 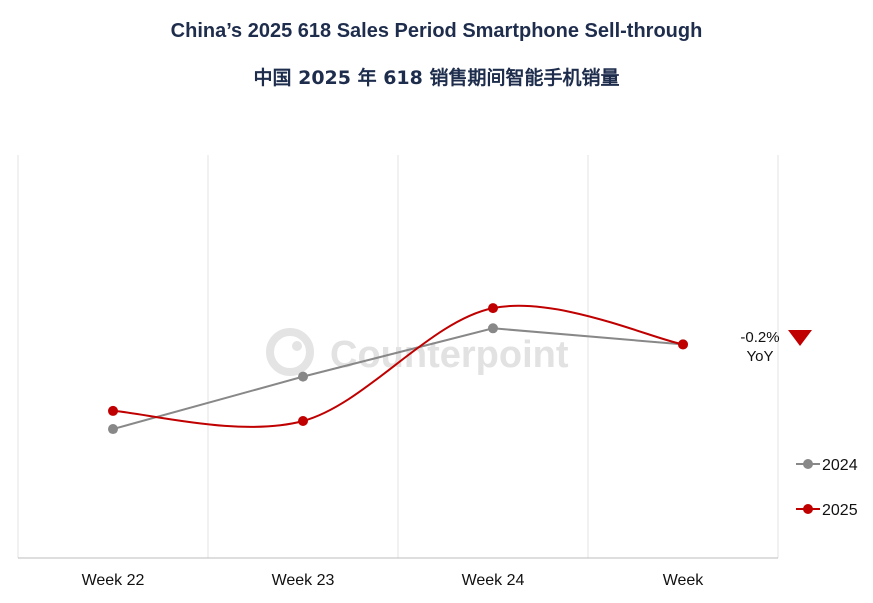 What do you see at coordinates (113, 580) in the screenshot?
I see `x-tick-label: Week 22` at bounding box center [113, 580].